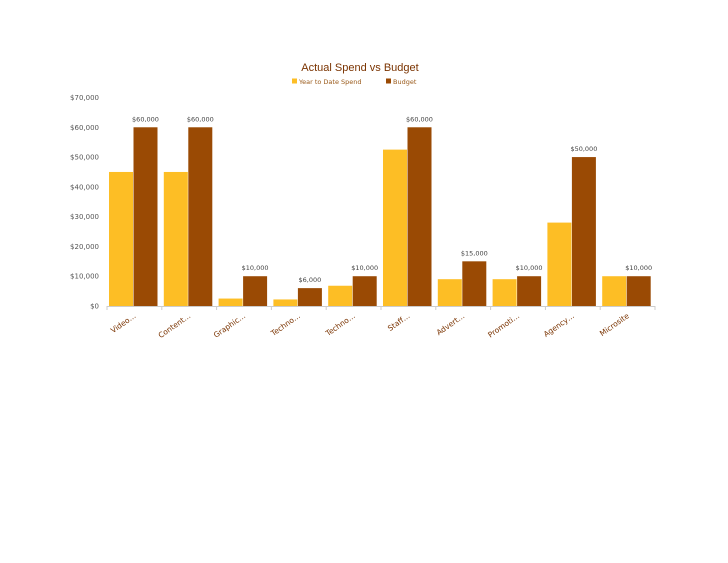  I want to click on x-category-label: Microsite, so click(614, 324).